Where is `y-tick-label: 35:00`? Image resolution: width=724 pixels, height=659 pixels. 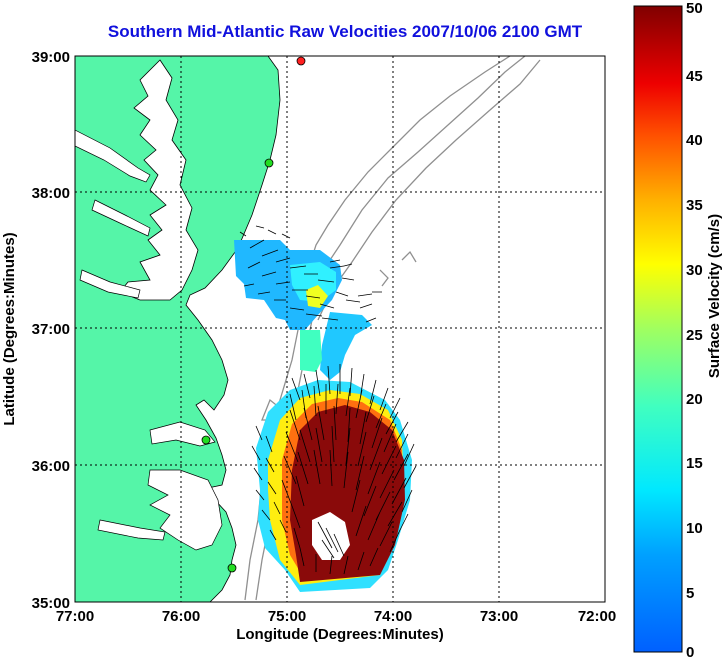 y-tick-label: 35:00 is located at coordinates (51, 603).